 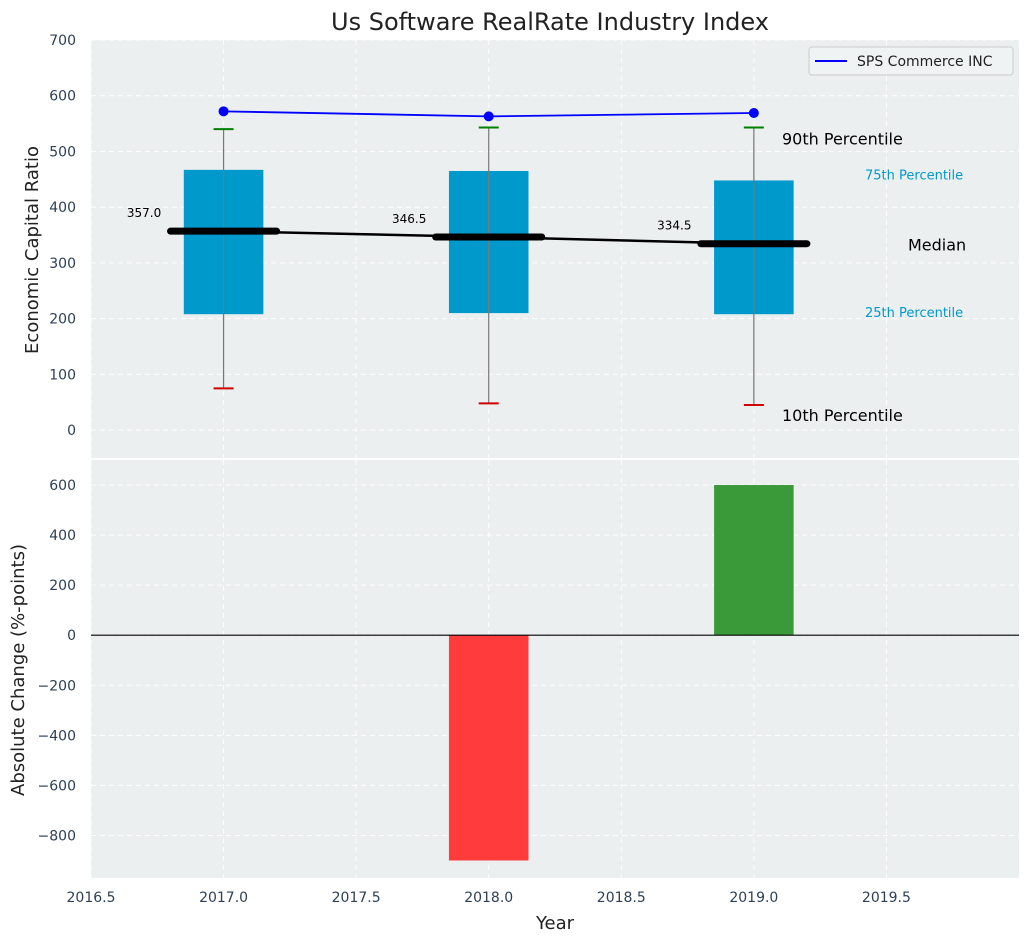 What do you see at coordinates (223, 898) in the screenshot?
I see `x-tick-label: 2017.0` at bounding box center [223, 898].